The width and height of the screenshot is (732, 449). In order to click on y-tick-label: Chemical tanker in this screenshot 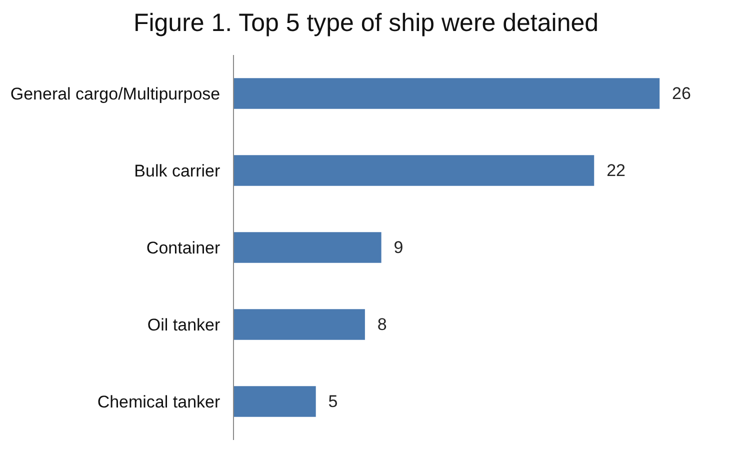, I will do `click(163, 402)`.